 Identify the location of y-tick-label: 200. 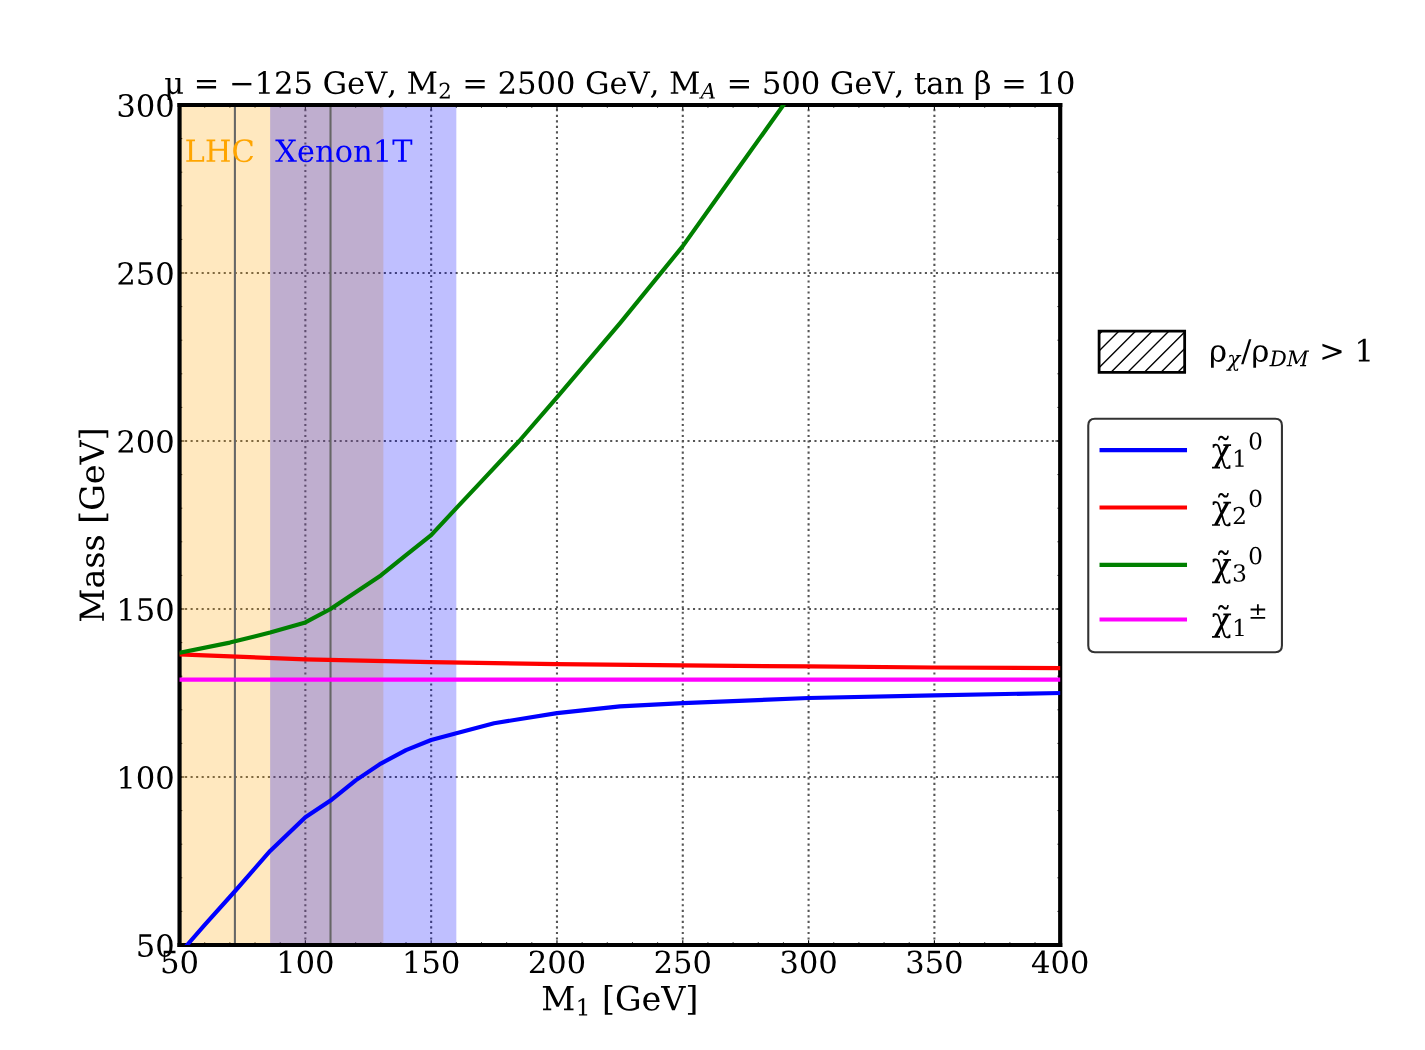
(145, 441).